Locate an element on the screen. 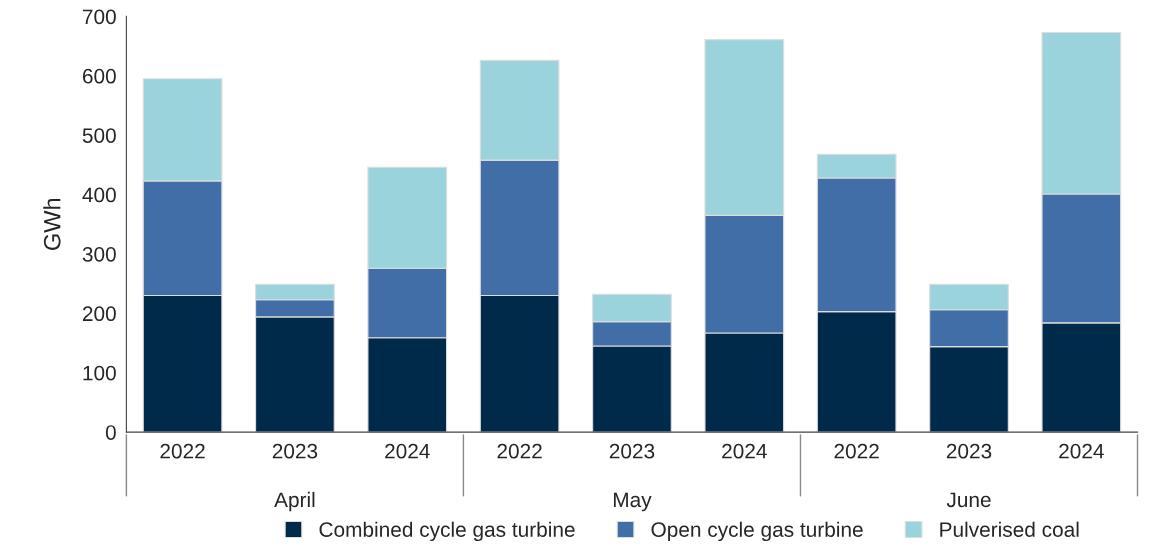 The width and height of the screenshot is (1149, 547). y-tick-label: 200 is located at coordinates (99, 314).